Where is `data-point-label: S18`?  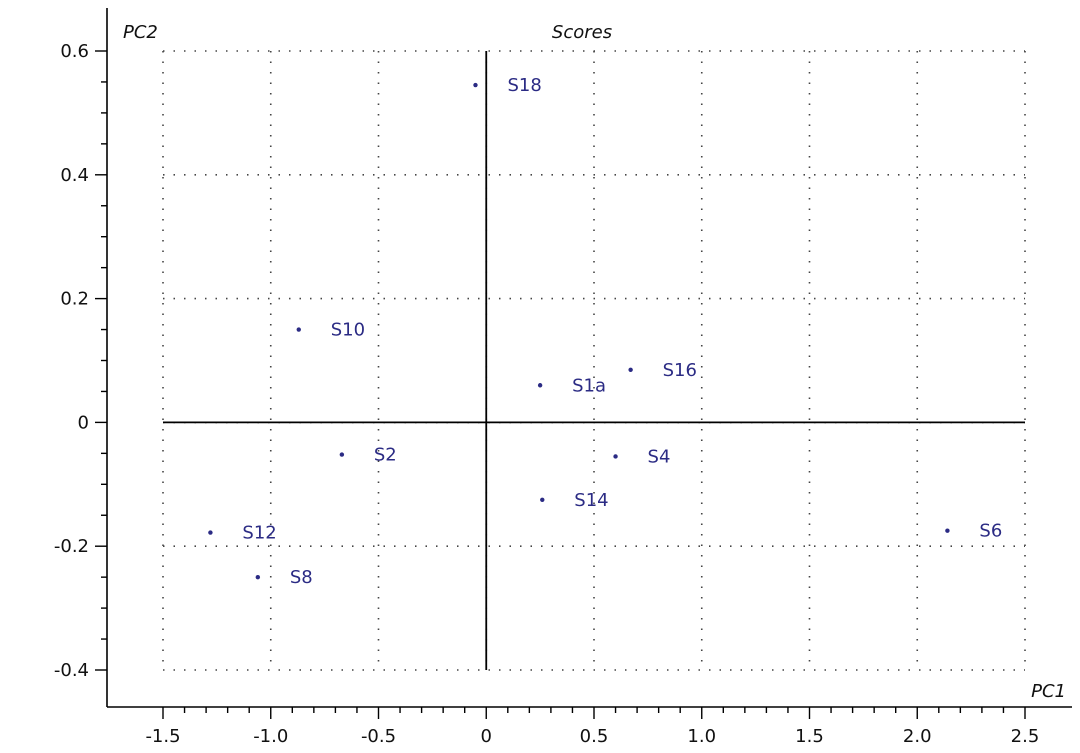
data-point-label: S18 is located at coordinates (524, 85).